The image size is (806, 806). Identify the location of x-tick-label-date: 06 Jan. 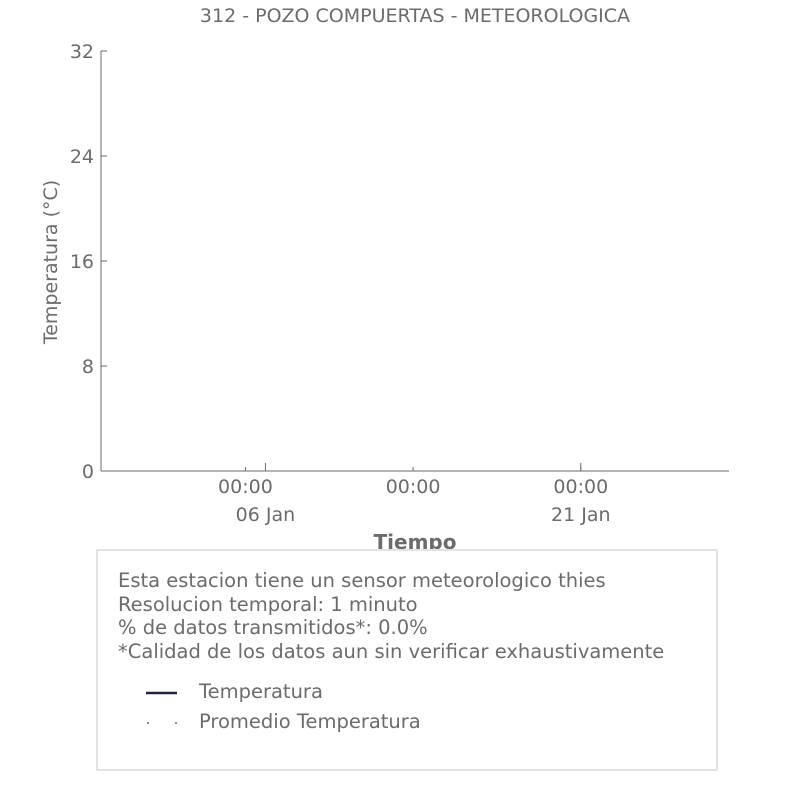
(266, 515).